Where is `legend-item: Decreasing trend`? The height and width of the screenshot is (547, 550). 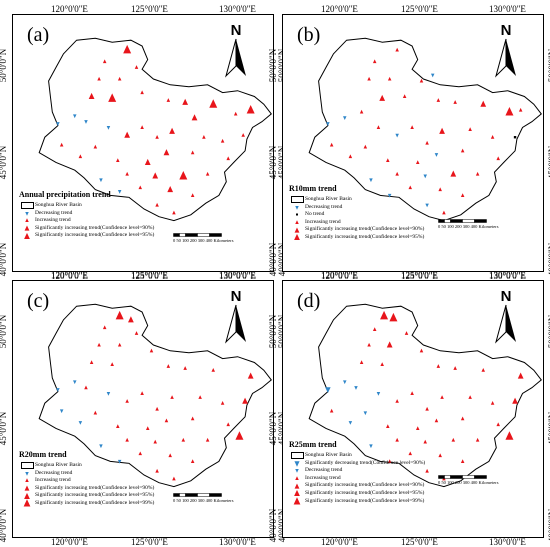 legend-item: Decreasing trend is located at coordinates (86, 214).